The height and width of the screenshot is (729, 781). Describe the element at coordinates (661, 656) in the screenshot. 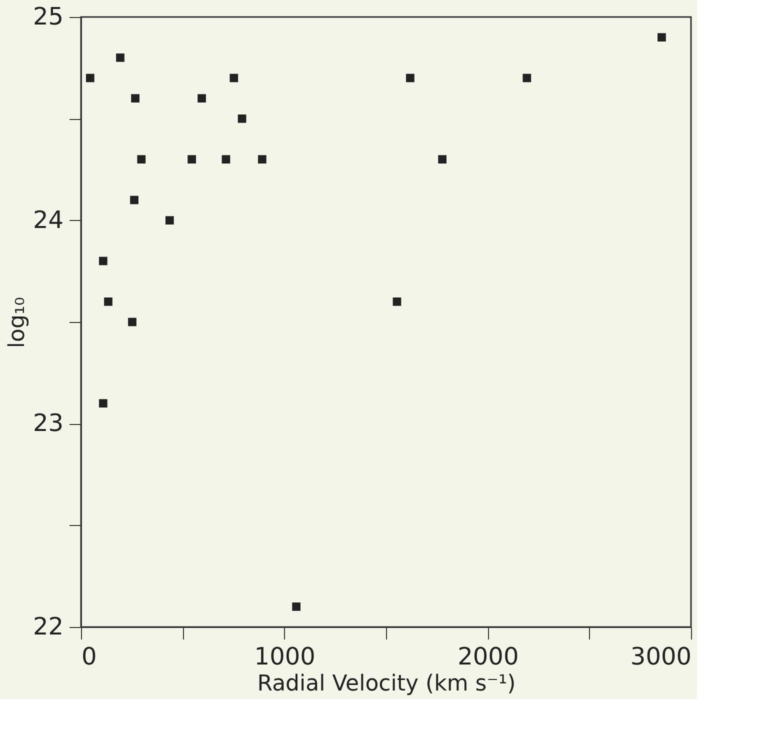

I see `x-tick-label: 3000` at that location.